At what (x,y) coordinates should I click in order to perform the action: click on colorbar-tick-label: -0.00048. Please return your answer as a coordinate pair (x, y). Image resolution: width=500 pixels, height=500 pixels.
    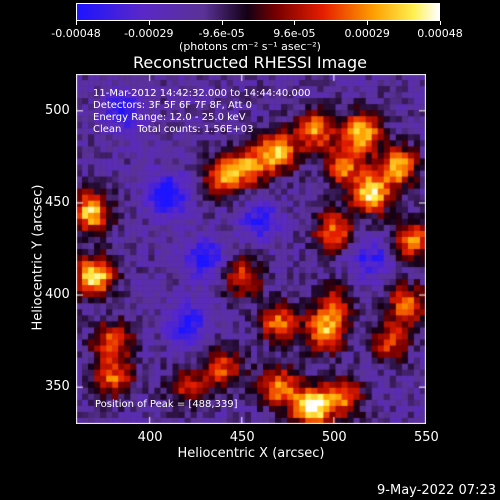
    Looking at the image, I should click on (76, 33).